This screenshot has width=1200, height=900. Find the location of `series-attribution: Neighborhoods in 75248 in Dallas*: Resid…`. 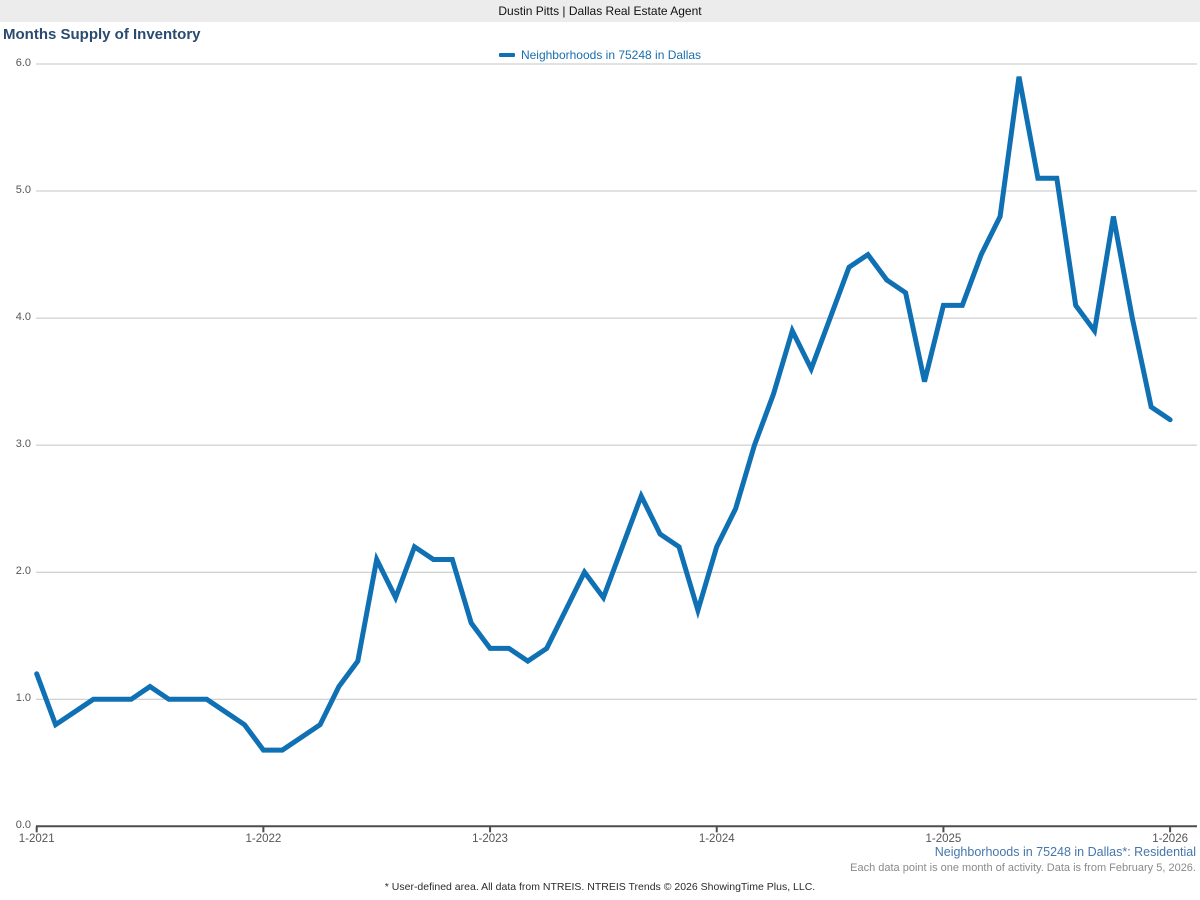

series-attribution: Neighborhoods in 75248 in Dallas*: Resid… is located at coordinates (1065, 852).